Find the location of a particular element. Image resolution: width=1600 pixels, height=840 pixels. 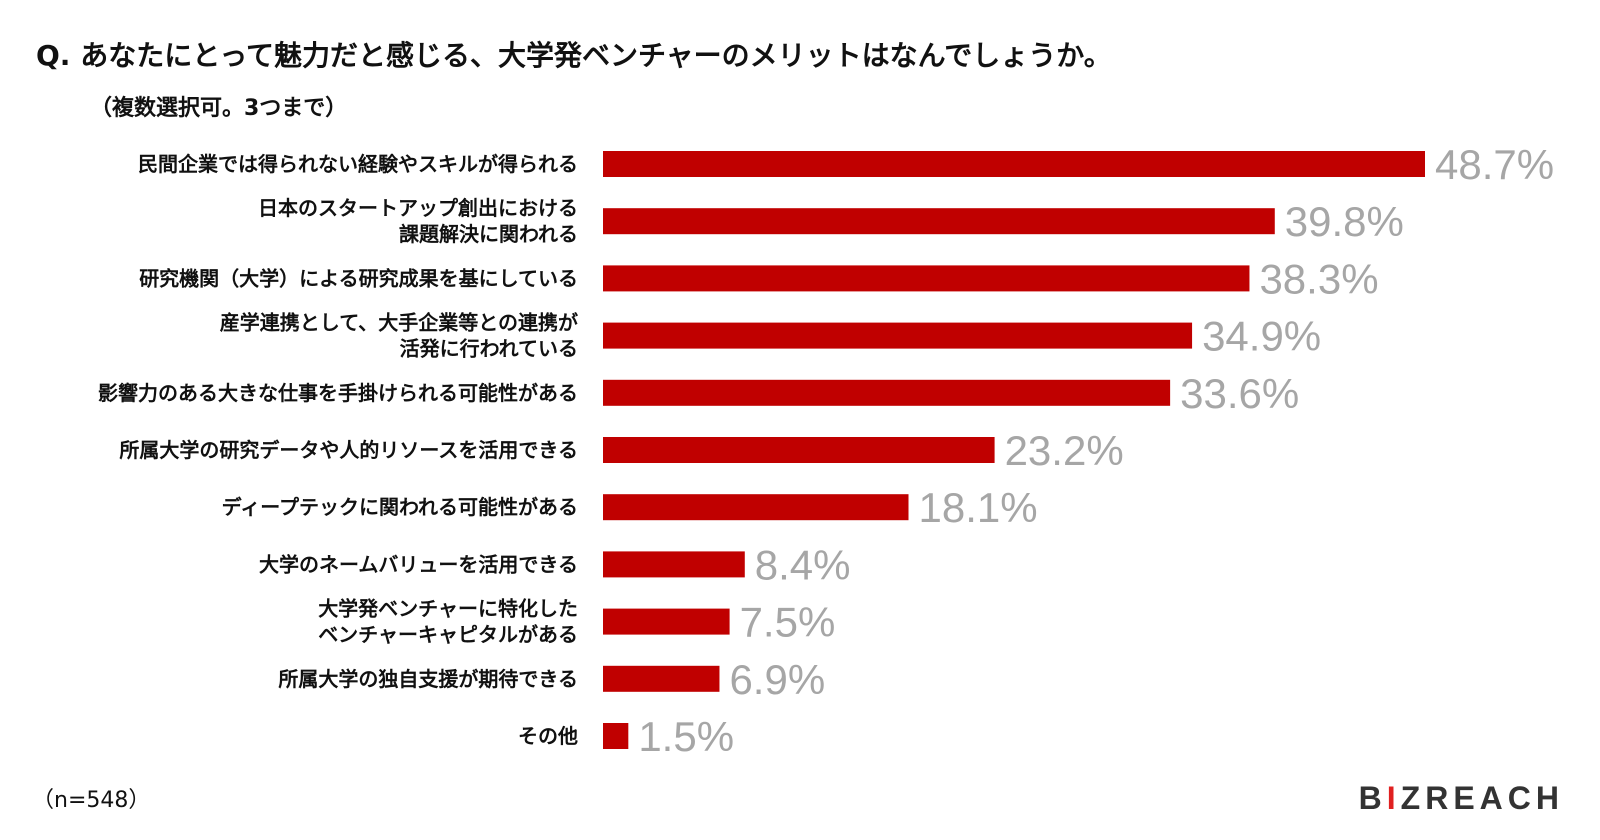

value-label-11: 1.5% is located at coordinates (686, 736).